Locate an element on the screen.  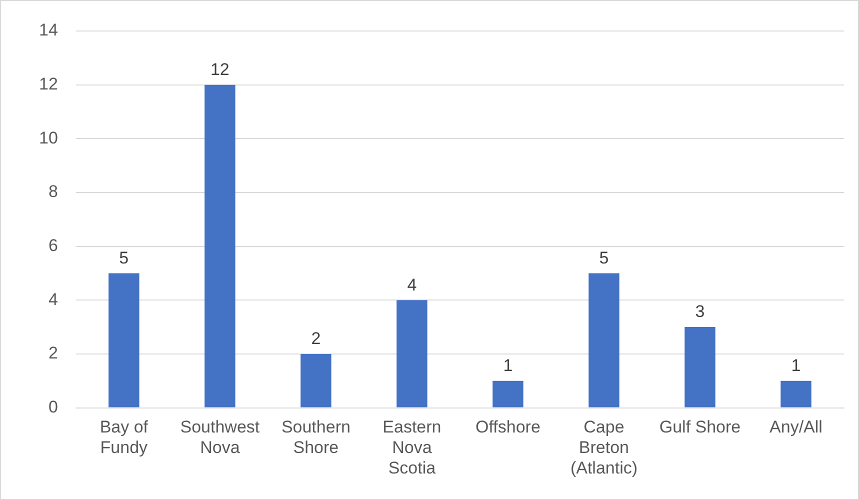
y-tick-label: 8 is located at coordinates (53, 192).